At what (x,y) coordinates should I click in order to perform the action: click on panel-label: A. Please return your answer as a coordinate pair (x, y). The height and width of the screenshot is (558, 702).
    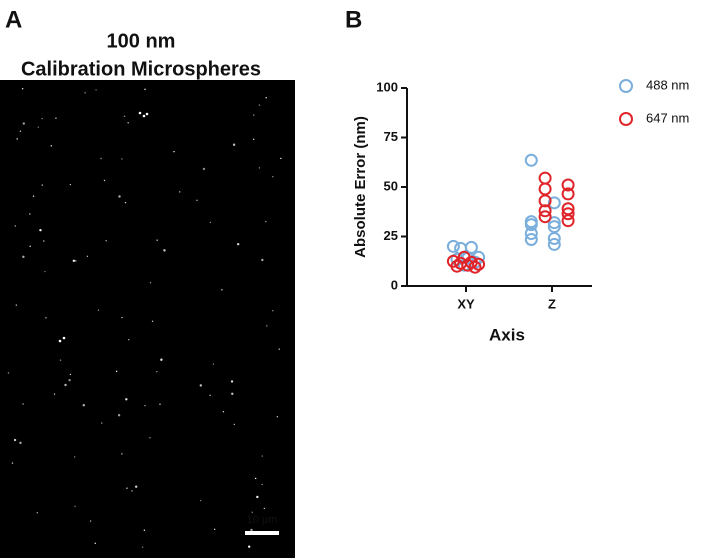
    Looking at the image, I should click on (13, 19).